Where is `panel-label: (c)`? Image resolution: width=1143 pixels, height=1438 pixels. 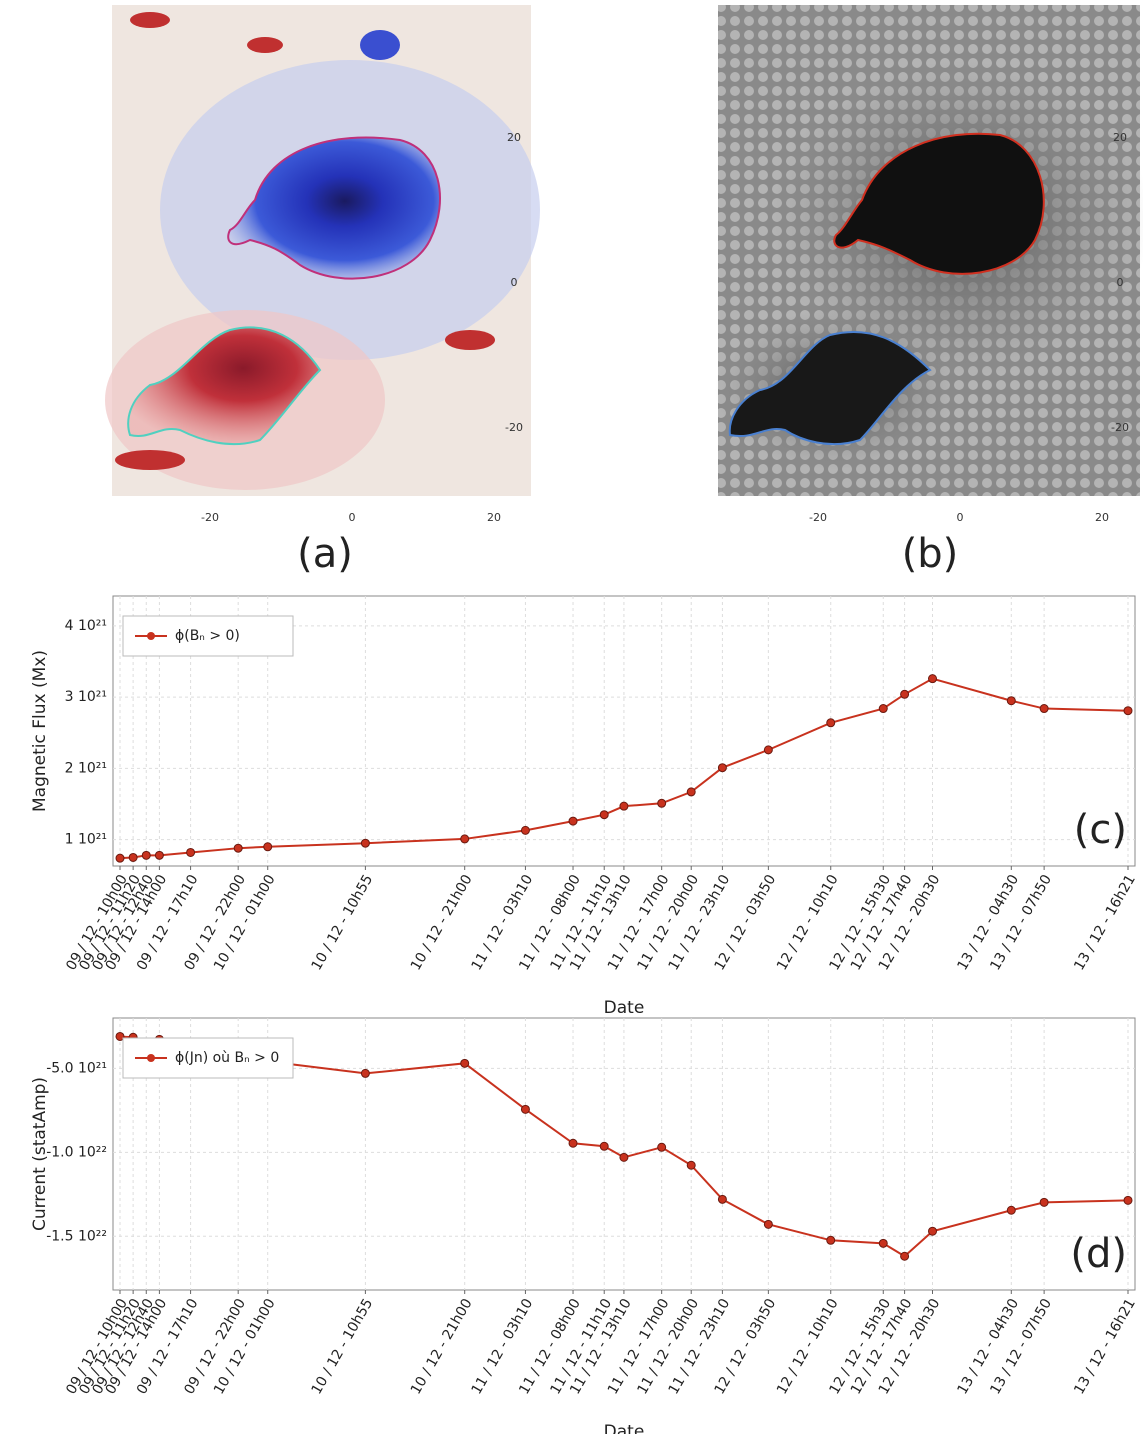 panel-label: (c) is located at coordinates (1100, 830).